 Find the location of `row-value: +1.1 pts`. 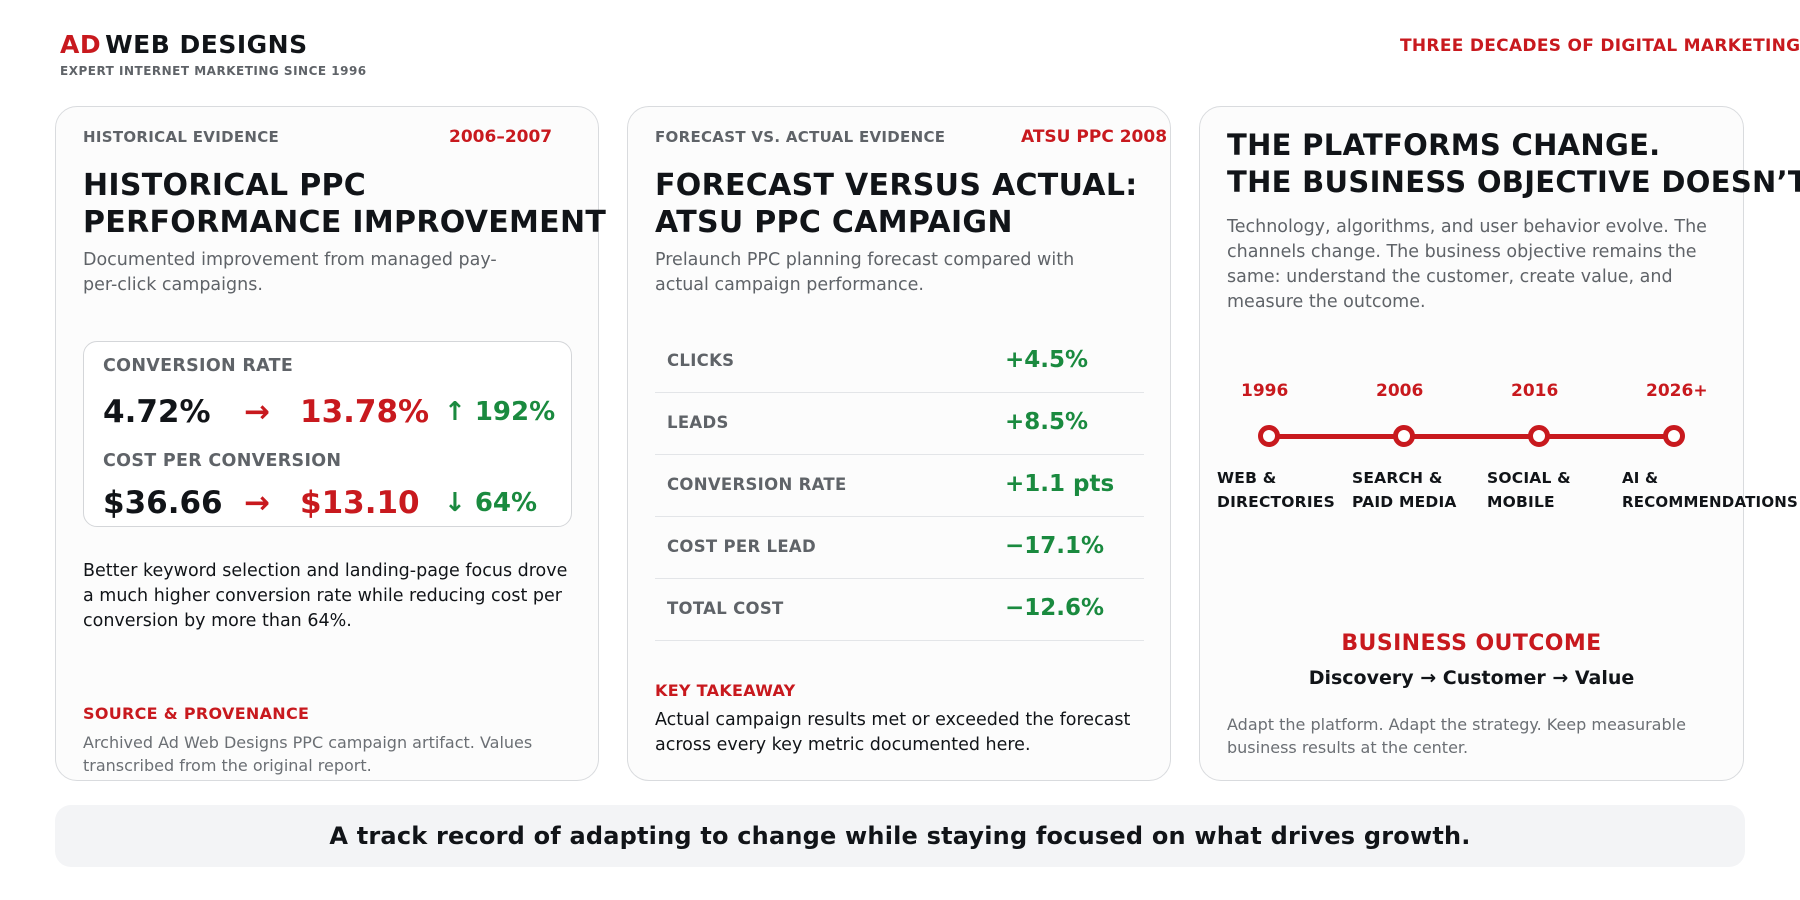

row-value: +1.1 pts is located at coordinates (1060, 484).